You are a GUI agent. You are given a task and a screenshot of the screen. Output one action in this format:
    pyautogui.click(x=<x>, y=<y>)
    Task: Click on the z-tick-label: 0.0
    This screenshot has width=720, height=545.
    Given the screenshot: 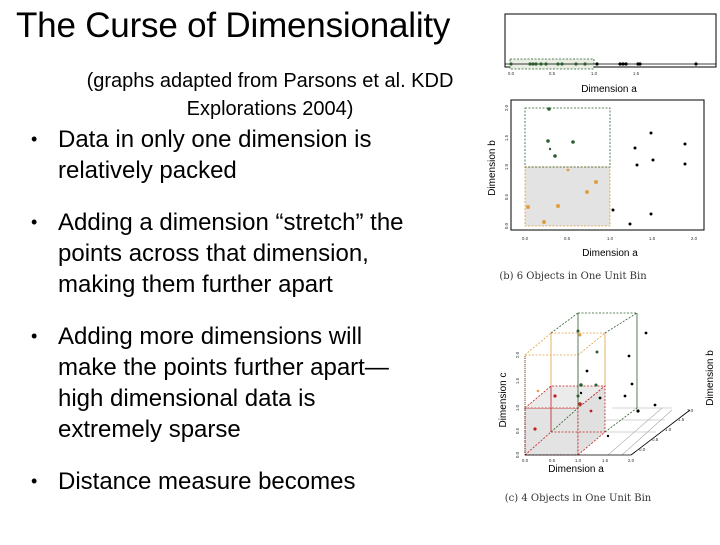 What is the action you would take?
    pyautogui.click(x=642, y=449)
    